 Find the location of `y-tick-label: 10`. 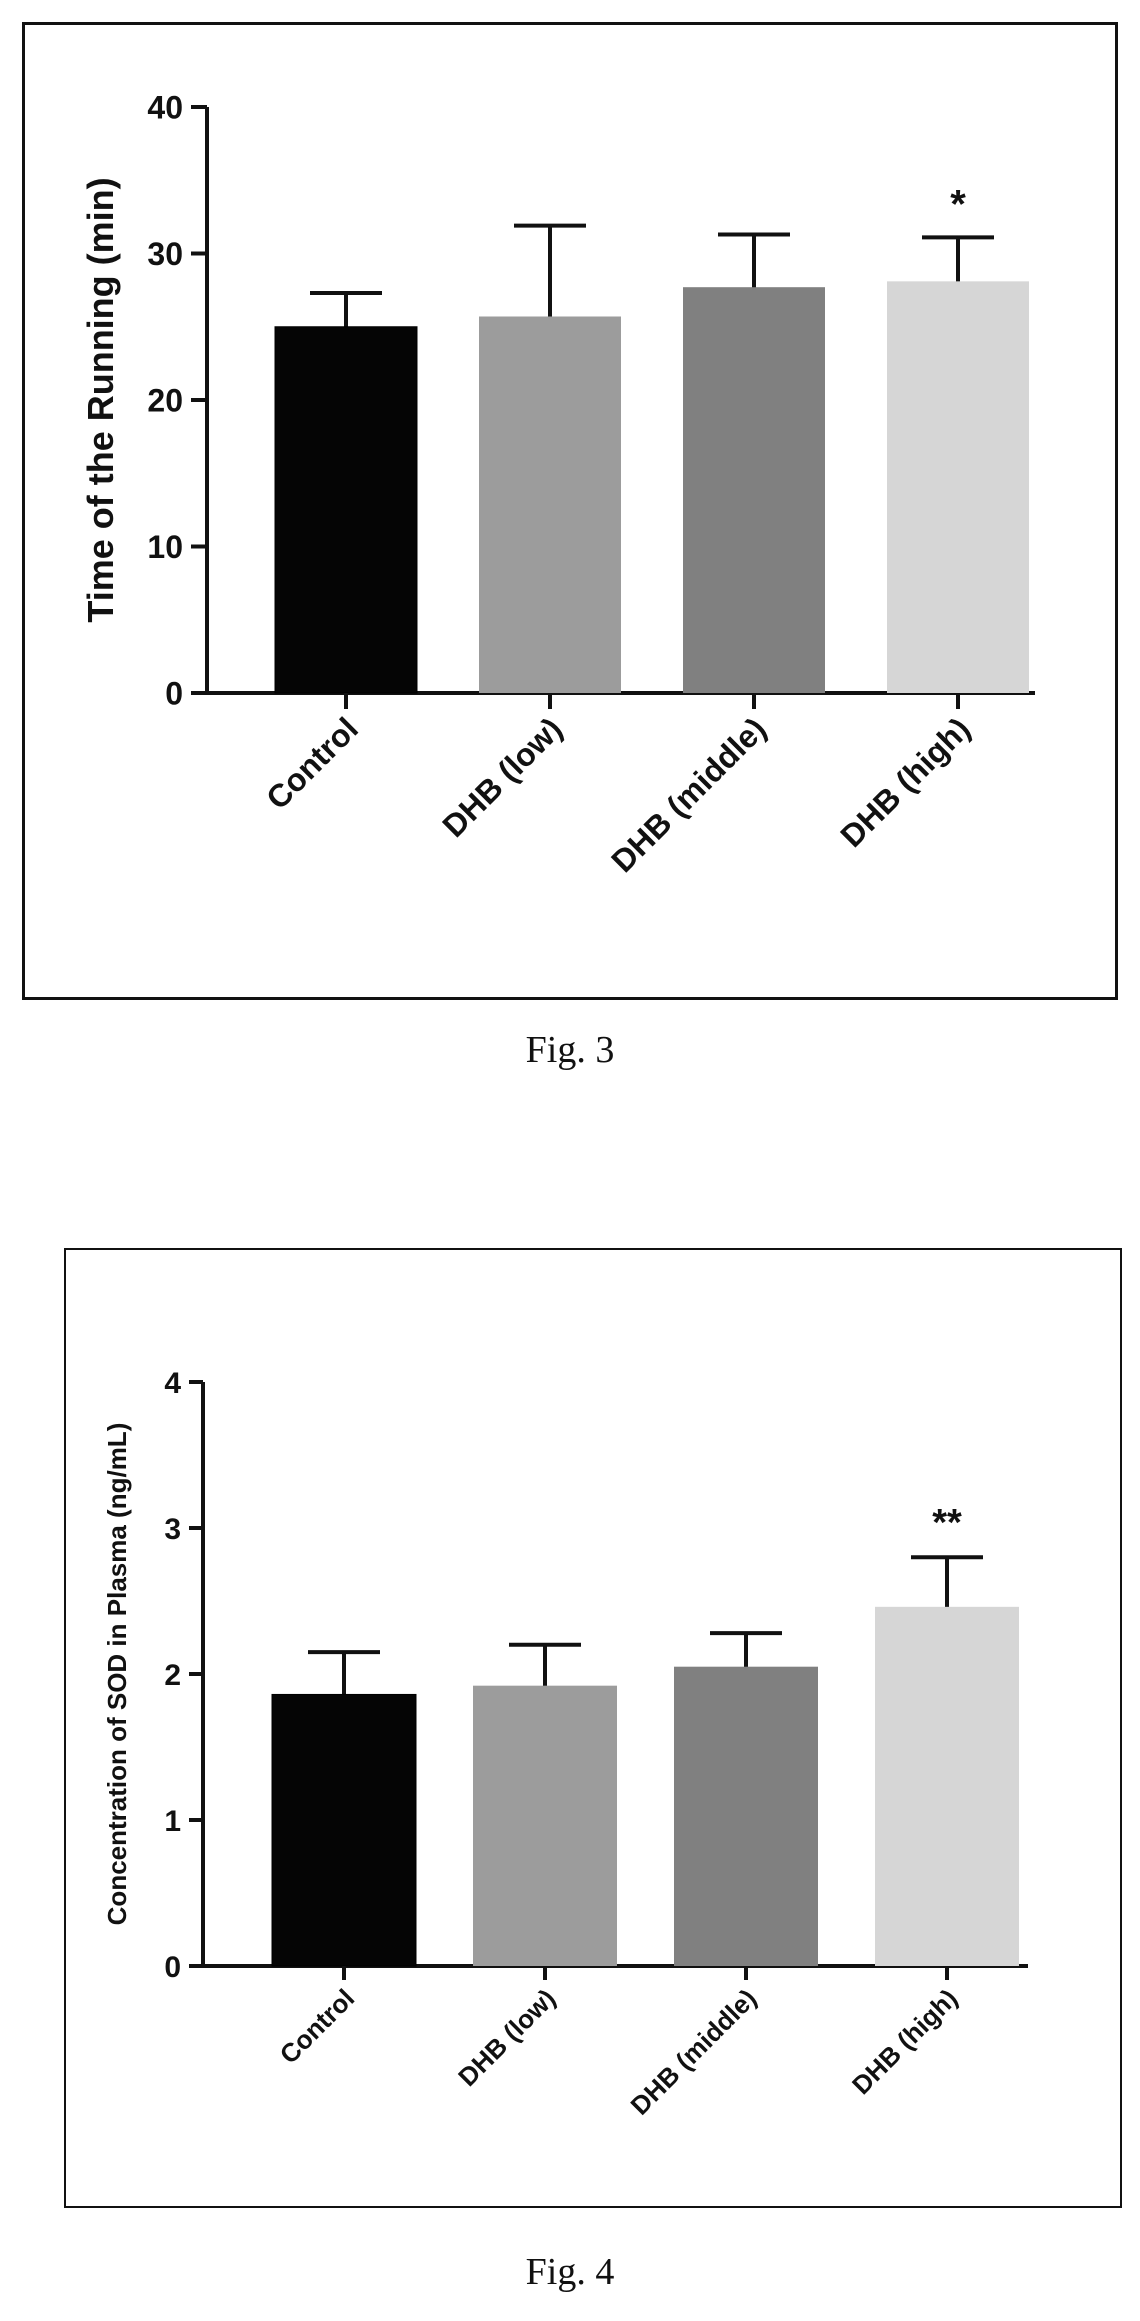

y-tick-label: 10 is located at coordinates (165, 547).